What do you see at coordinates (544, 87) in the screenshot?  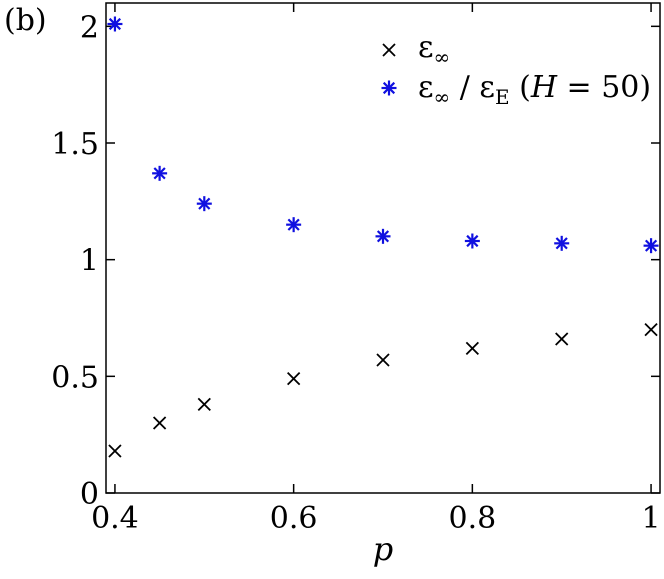 I see `legend-h-var: H` at bounding box center [544, 87].